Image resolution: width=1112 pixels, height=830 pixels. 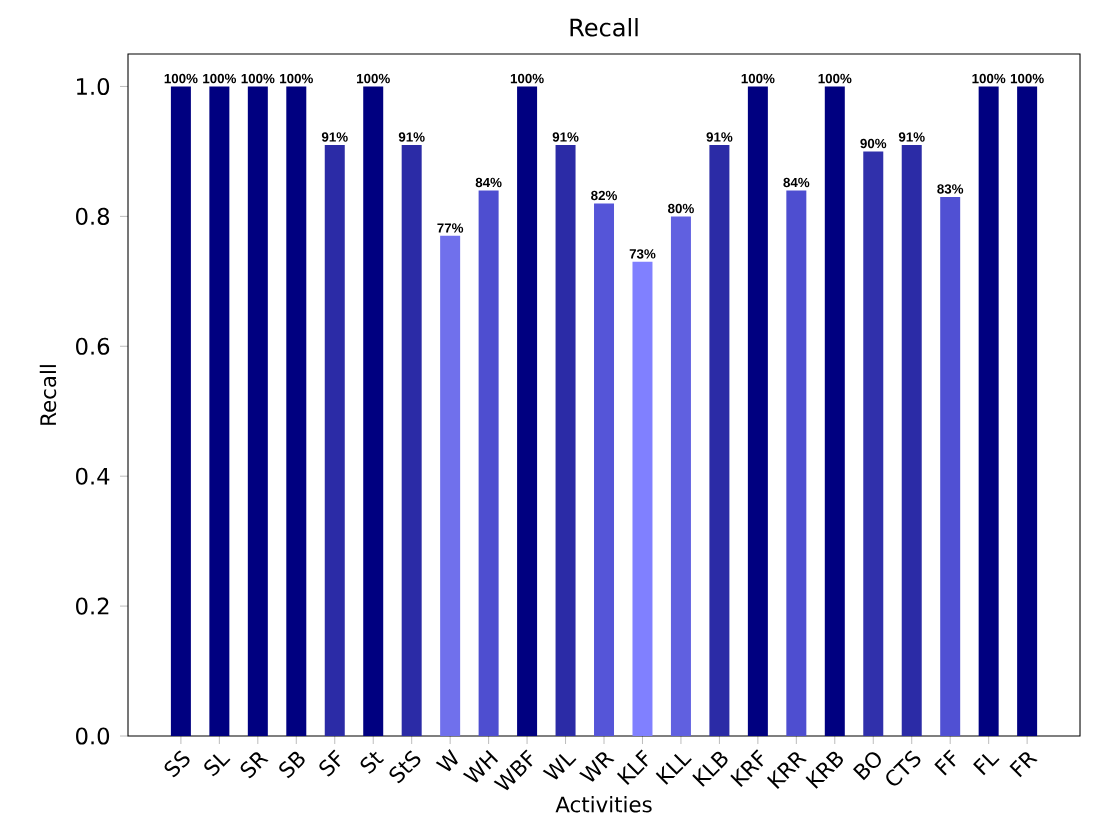 I want to click on x-tick-label: KLF, so click(x=632, y=767).